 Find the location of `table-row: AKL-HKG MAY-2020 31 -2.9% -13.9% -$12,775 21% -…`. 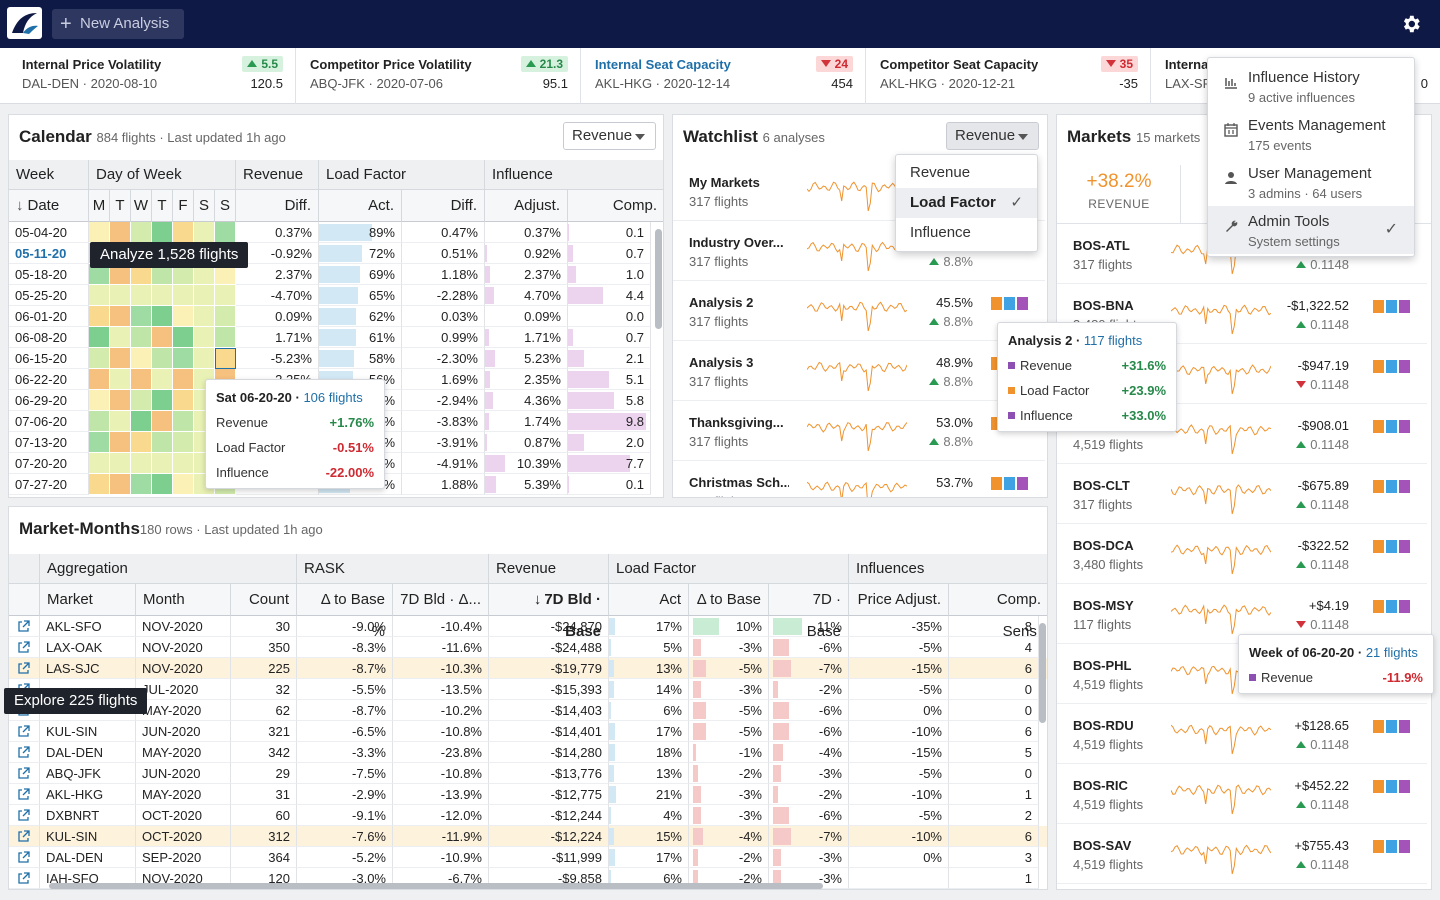

table-row: AKL-HKG MAY-2020 31 -2.9% -13.9% -$12,775 21% -… is located at coordinates (528, 794).